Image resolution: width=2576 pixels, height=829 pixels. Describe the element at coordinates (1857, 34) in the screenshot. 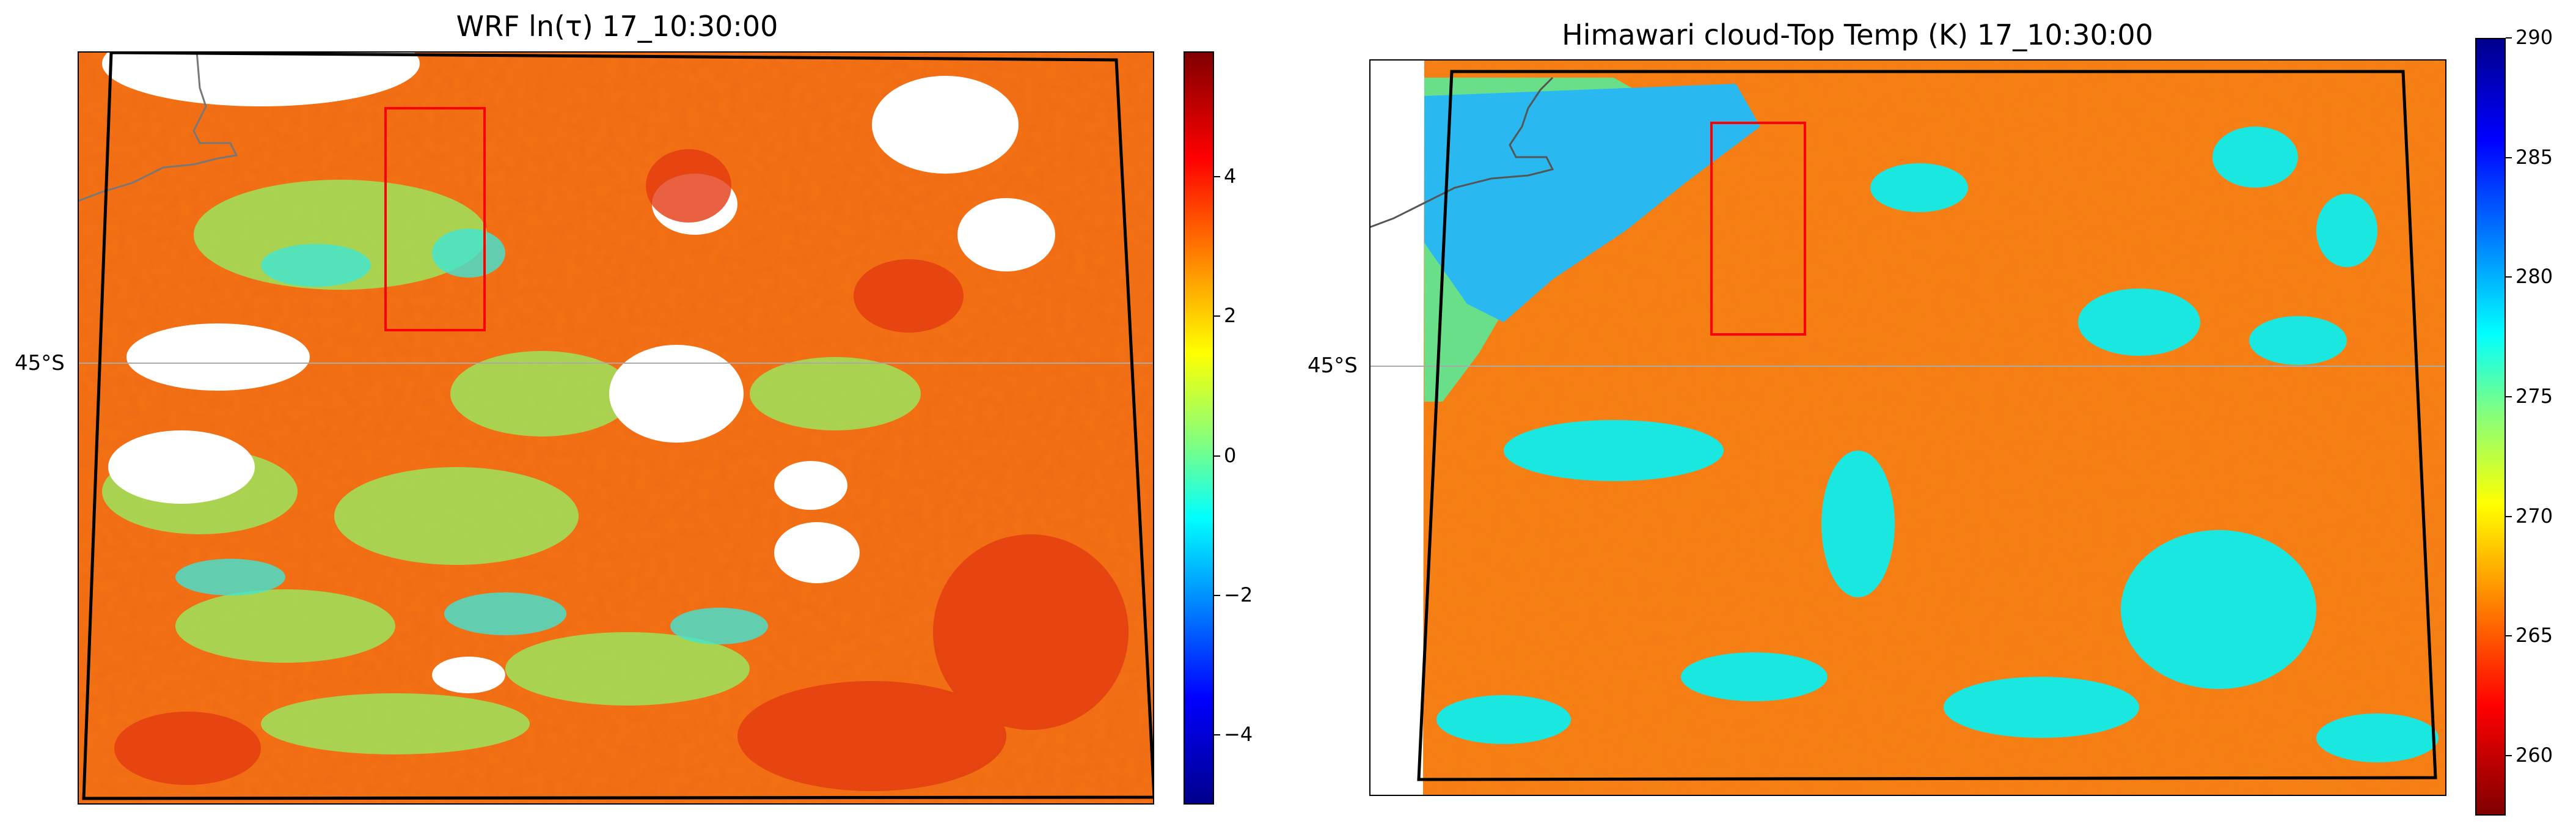

I see `himawari-panel-title: Himawari cloud-Top Temp (K) 17_10:30:00` at that location.